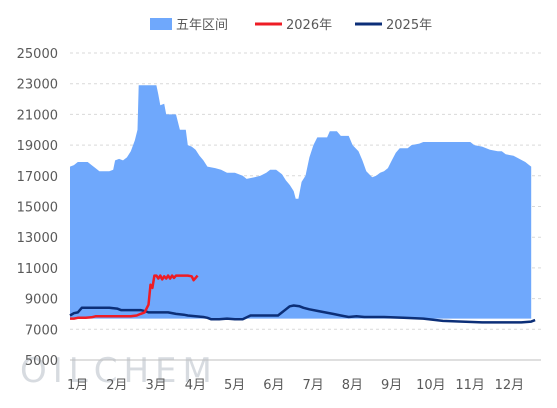 The image size is (557, 408). What do you see at coordinates (273, 385) in the screenshot?
I see `x-tick-label: 6月` at bounding box center [273, 385].